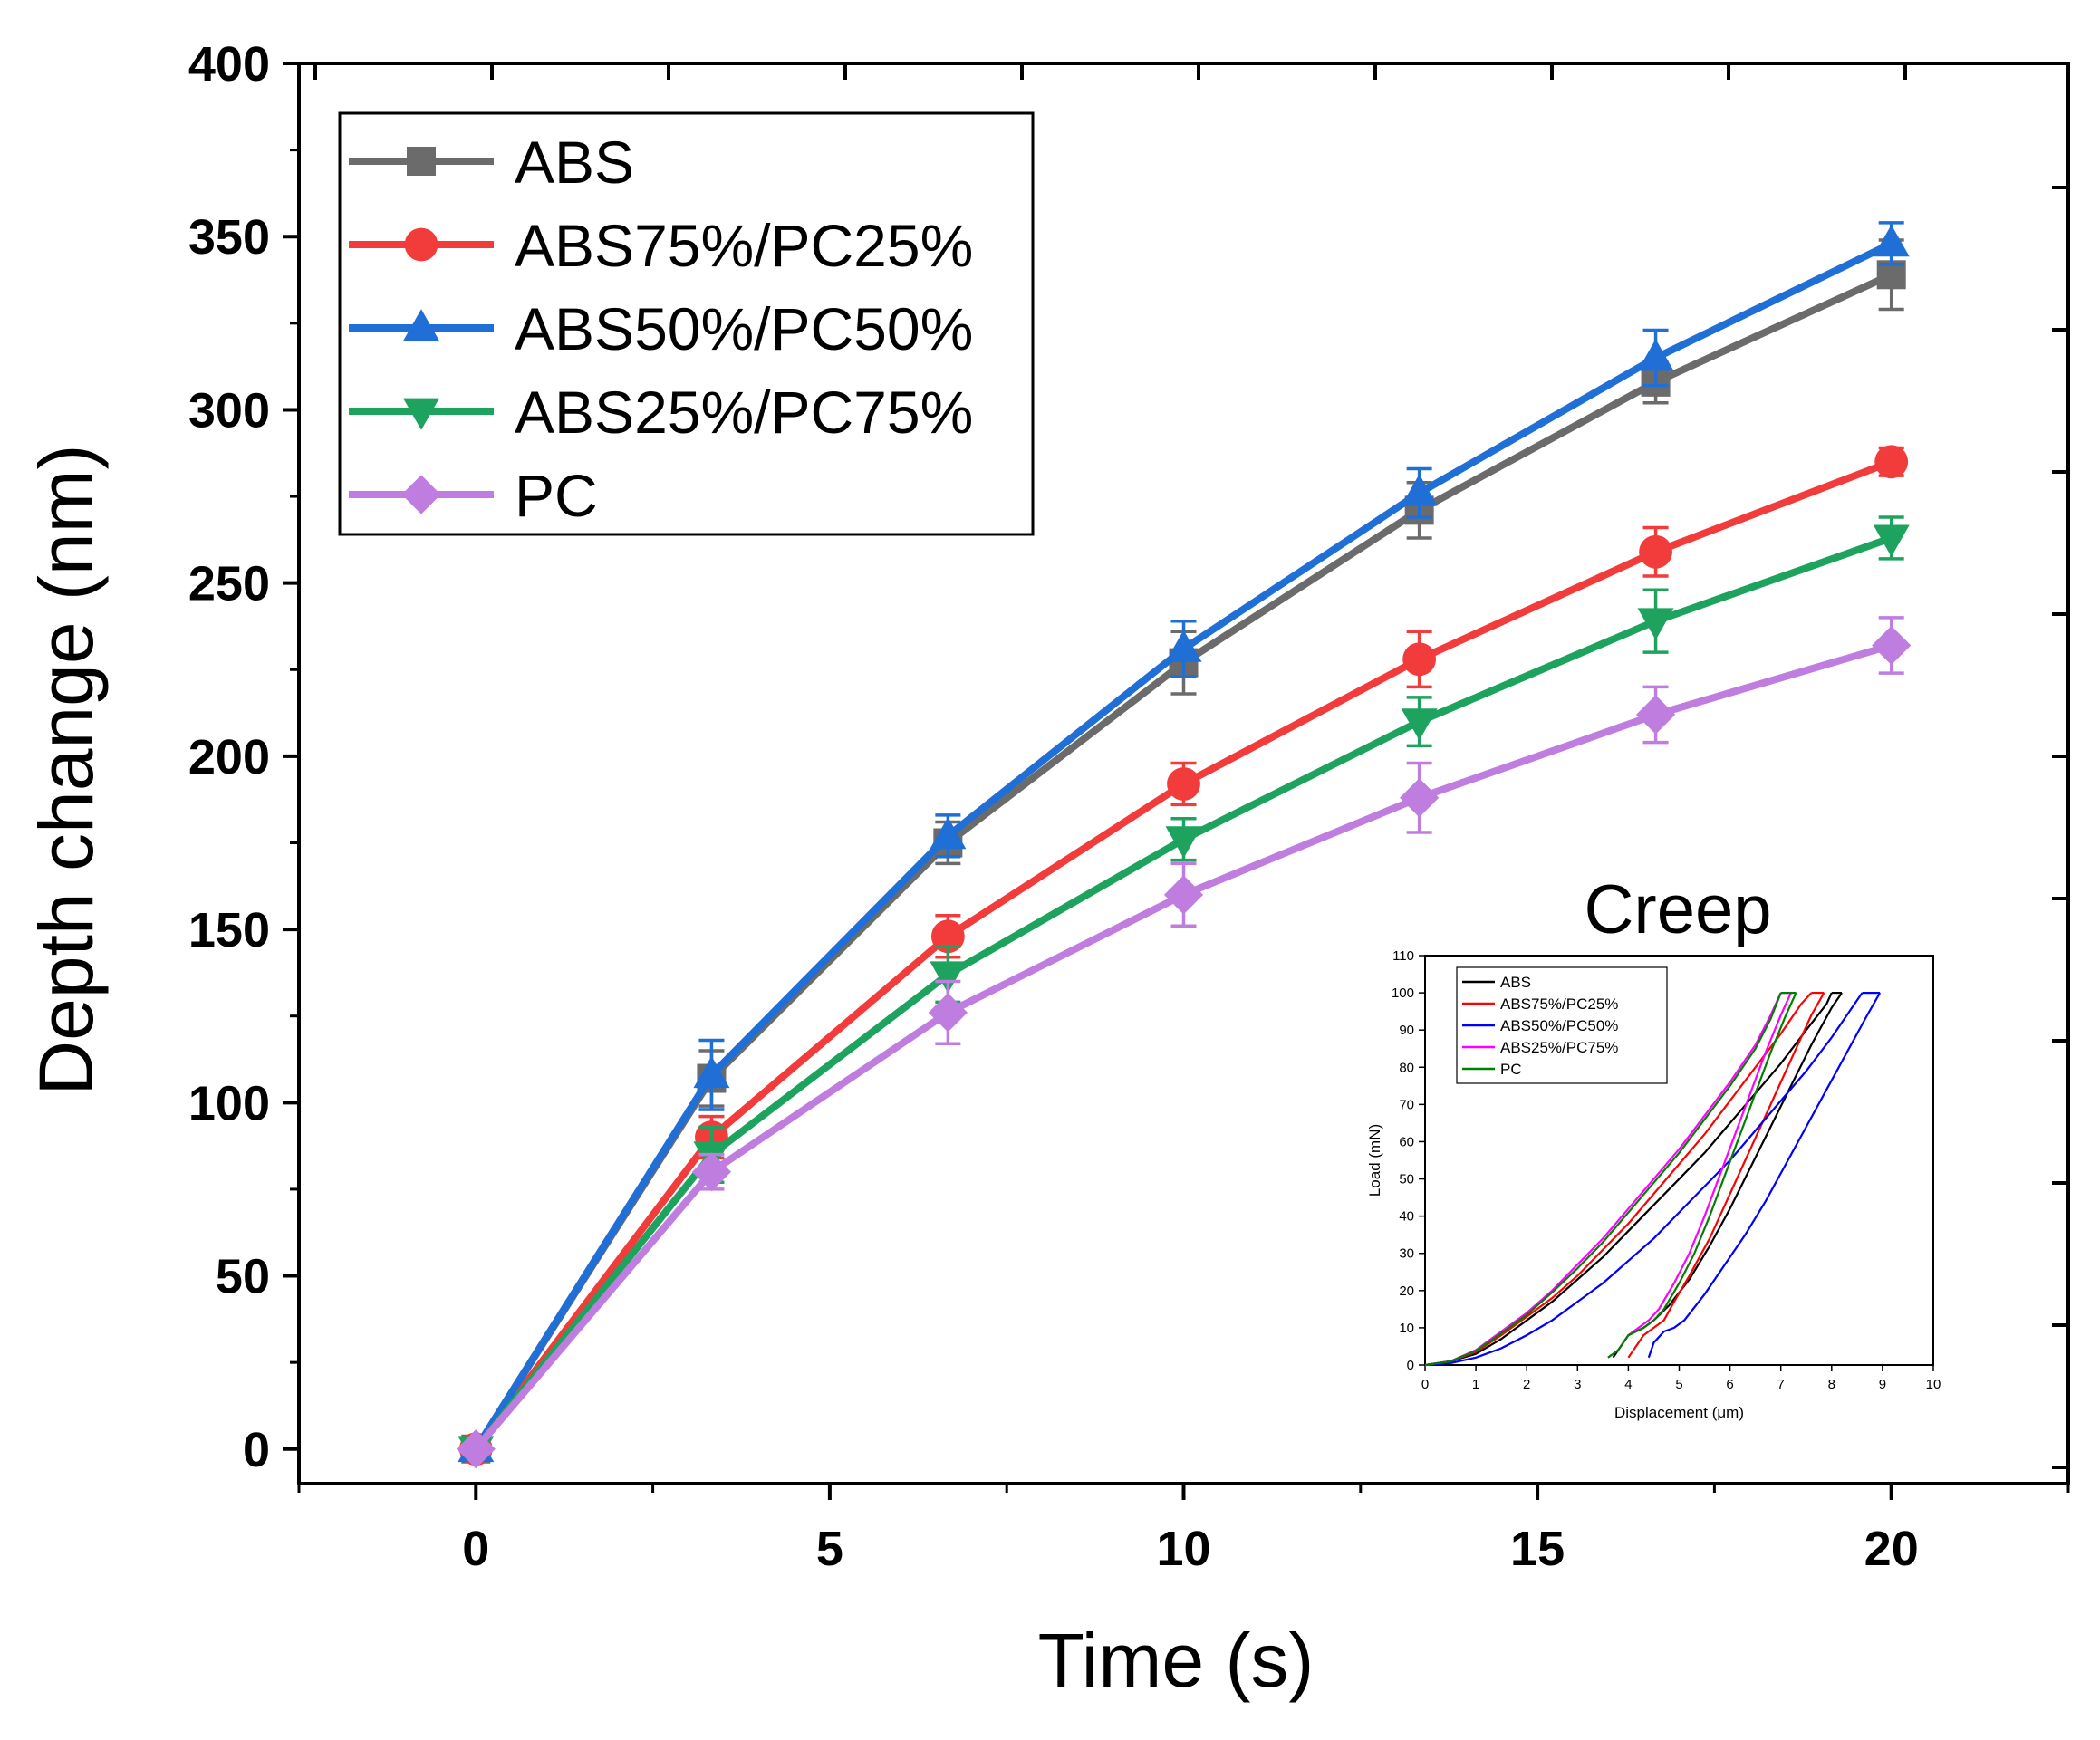  What do you see at coordinates (1406, 1254) in the screenshot?
I see `inset-y-tick-label: 30` at bounding box center [1406, 1254].